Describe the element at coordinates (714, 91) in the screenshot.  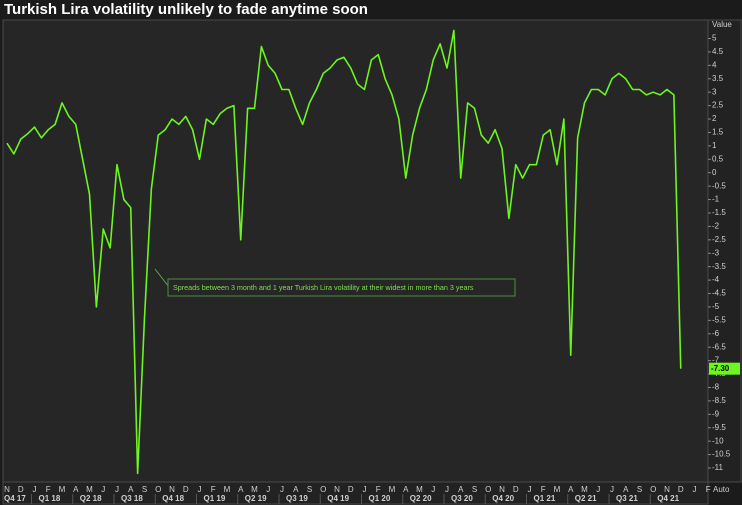
I see `y-tick-label: 3` at that location.